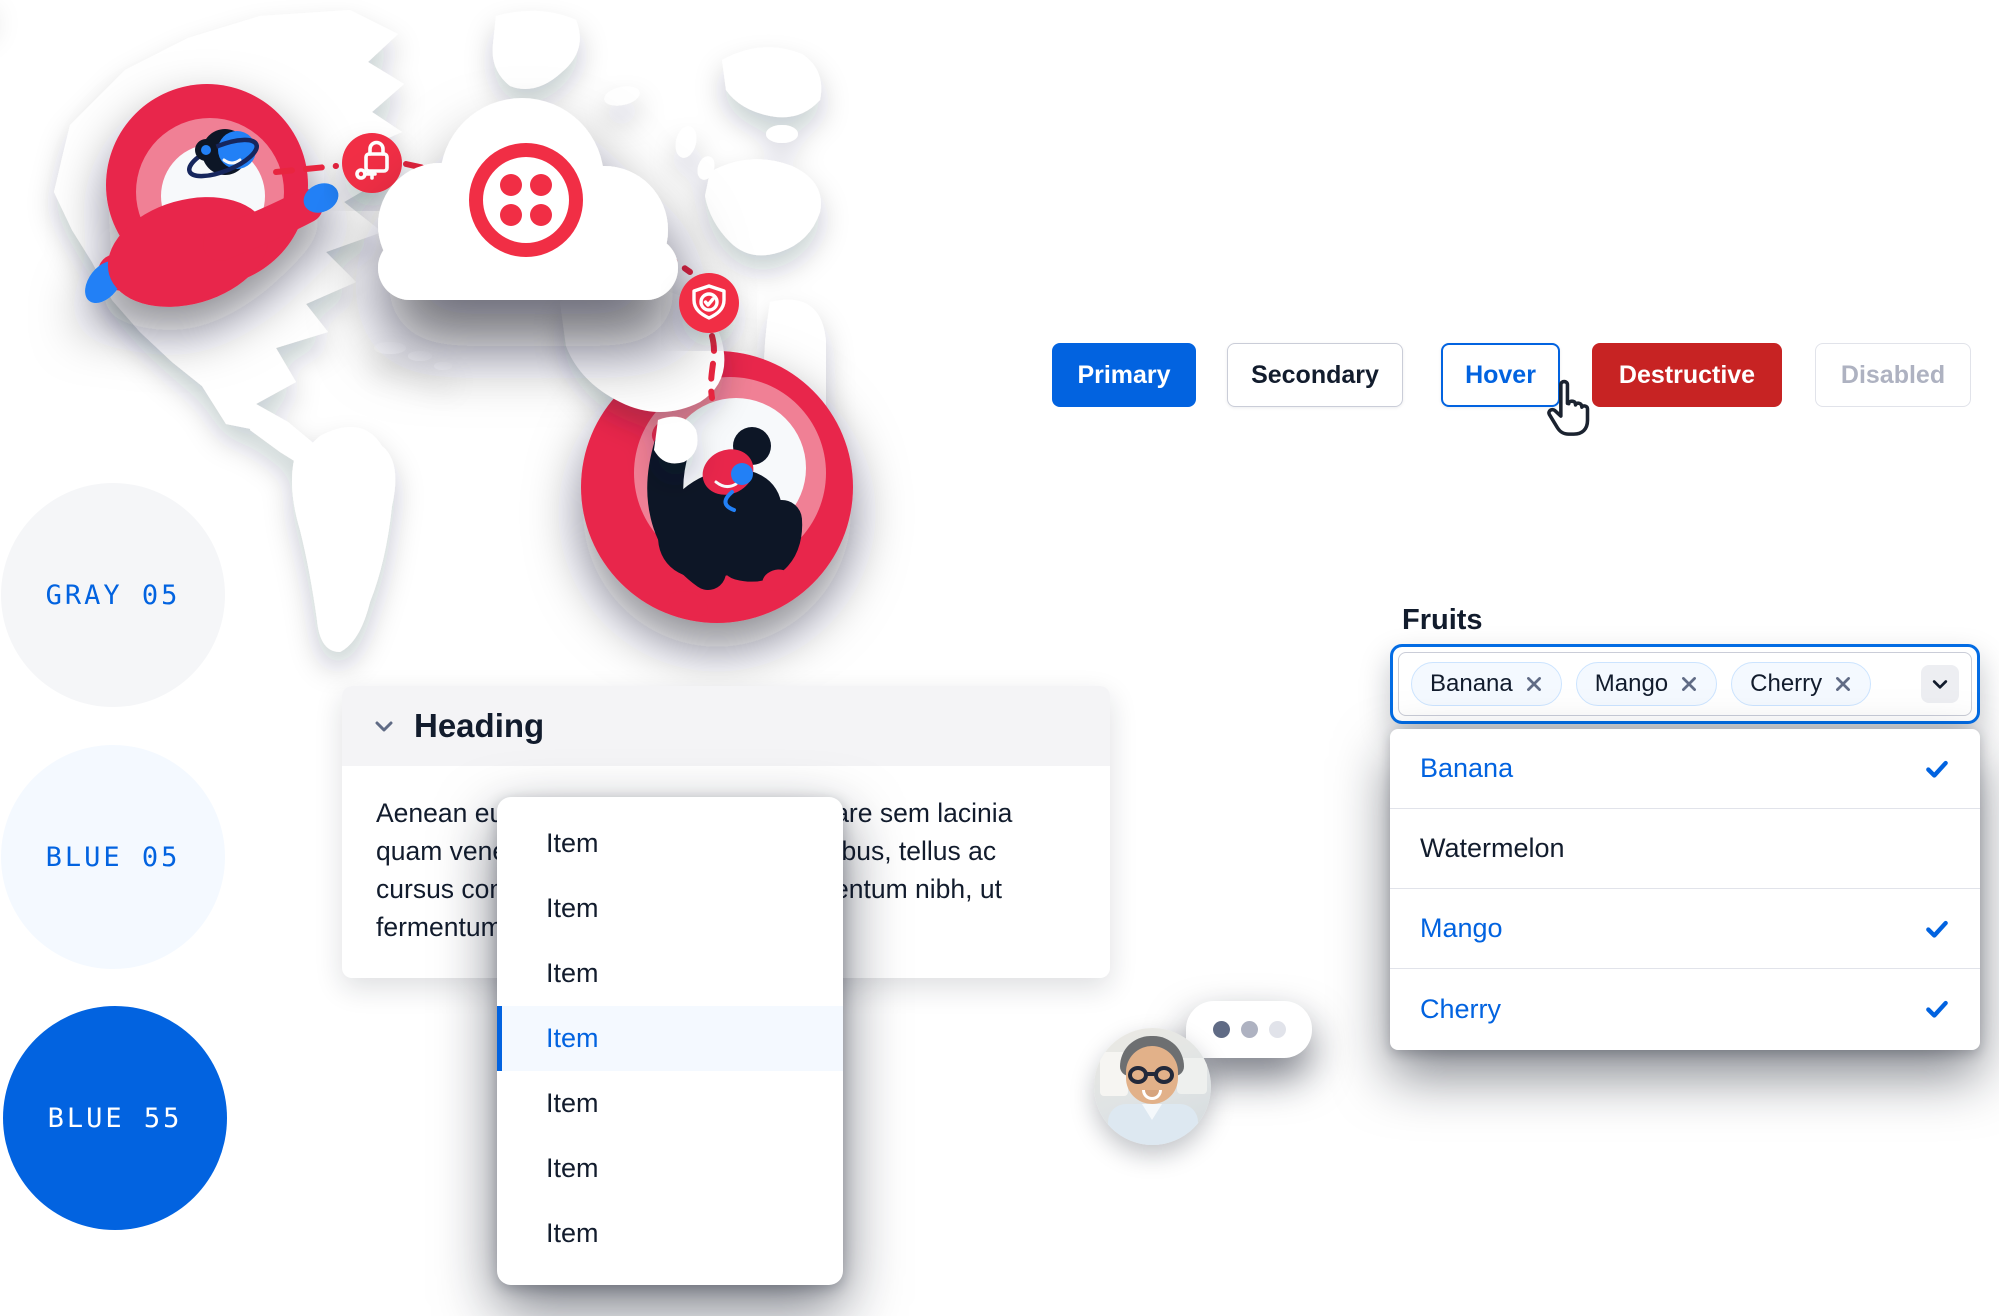 This screenshot has height=1316, width=1999. What do you see at coordinates (1461, 928) in the screenshot?
I see `option-label: Mango` at bounding box center [1461, 928].